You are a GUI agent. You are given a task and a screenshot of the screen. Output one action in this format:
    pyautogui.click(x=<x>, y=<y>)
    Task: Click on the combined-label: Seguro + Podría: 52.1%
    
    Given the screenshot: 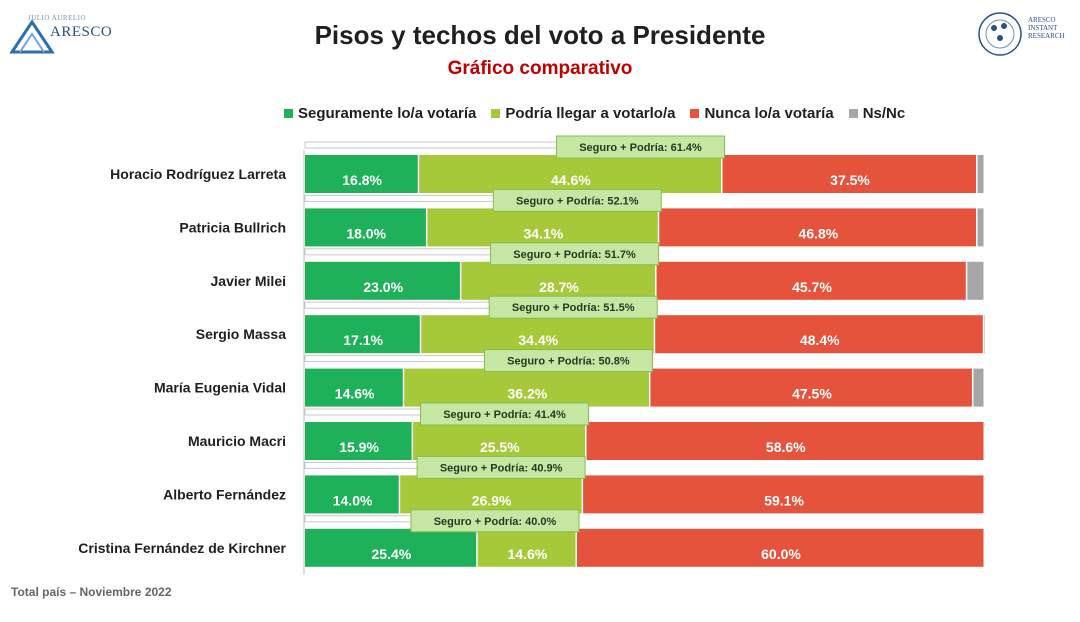 What is the action you would take?
    pyautogui.click(x=577, y=201)
    